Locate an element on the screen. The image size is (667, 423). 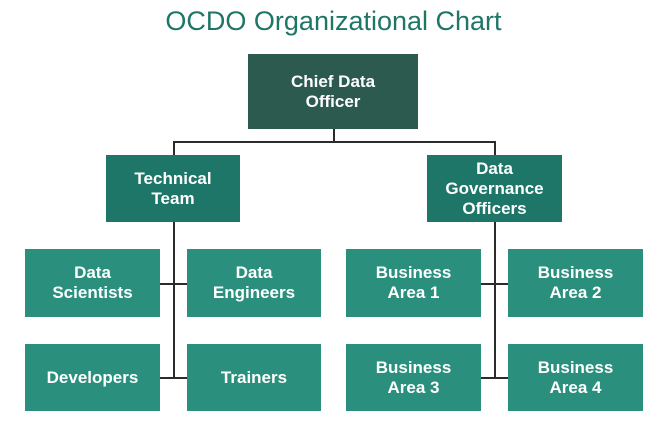
node-business-area-4: Business Area 4 is located at coordinates (575, 377).